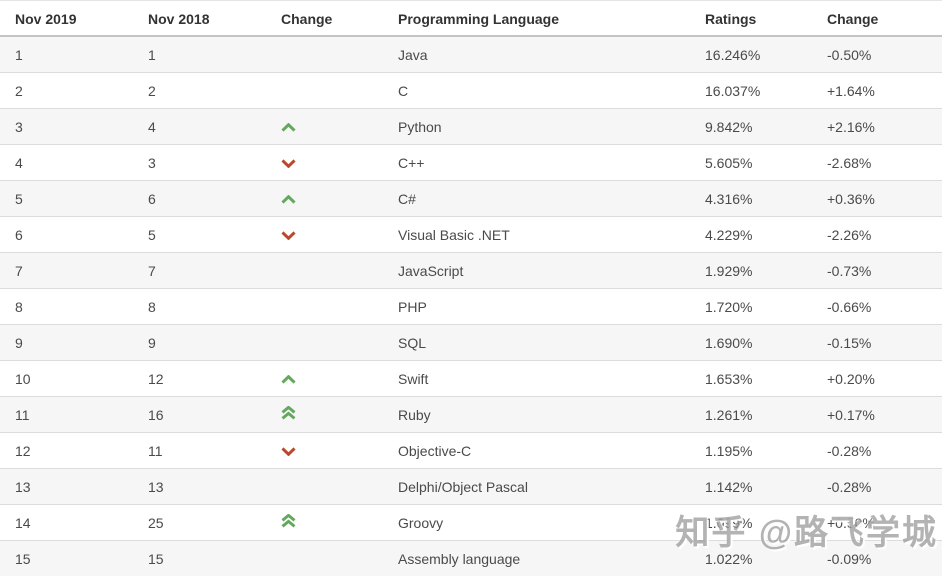 This screenshot has height=576, width=942. What do you see at coordinates (751, 19) in the screenshot?
I see `col-header-ratings: Ratings` at bounding box center [751, 19].